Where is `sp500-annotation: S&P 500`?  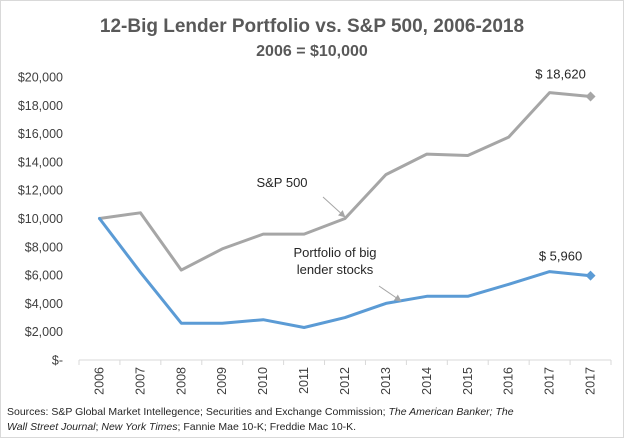
sp500-annotation: S&P 500 is located at coordinates (281, 182).